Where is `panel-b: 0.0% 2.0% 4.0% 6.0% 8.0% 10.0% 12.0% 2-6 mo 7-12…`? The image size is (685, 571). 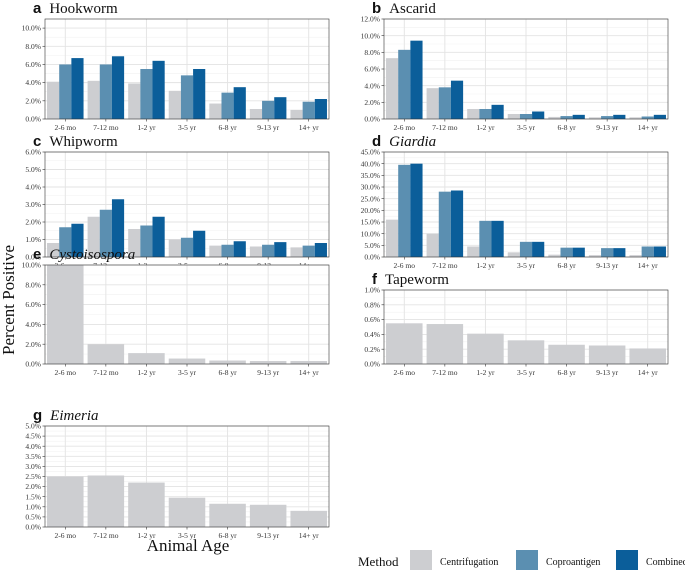
panel-b: 0.0% 2.0% 4.0% 6.0% 8.0% 10.0% 12.0% 2-6 mo 7-12… is located at coordinates (515, 66).